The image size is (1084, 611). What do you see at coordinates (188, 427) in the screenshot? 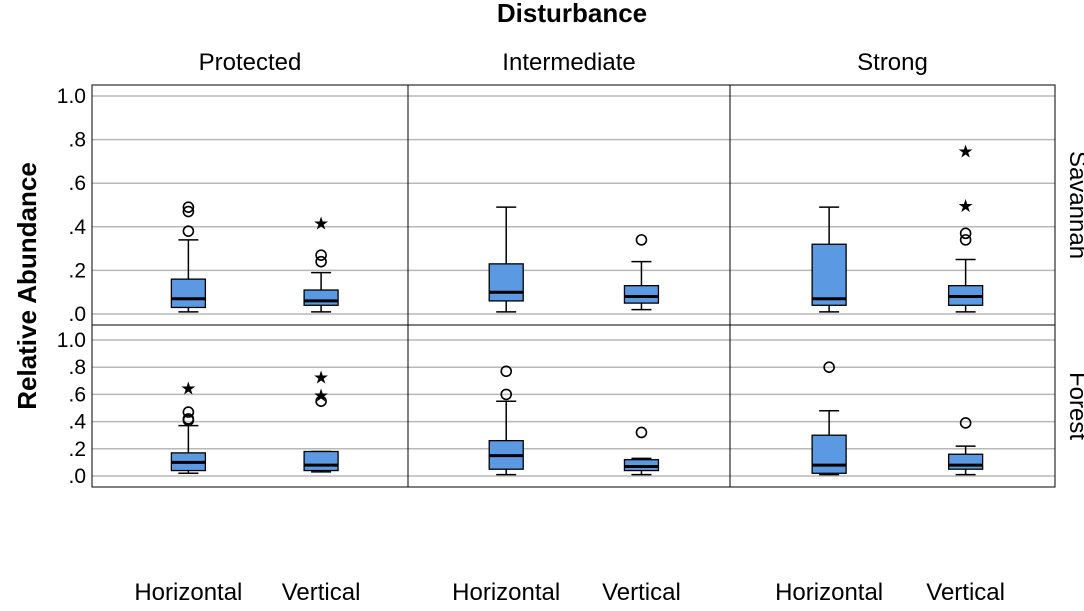
I see `box-horizontal: ★` at bounding box center [188, 427].